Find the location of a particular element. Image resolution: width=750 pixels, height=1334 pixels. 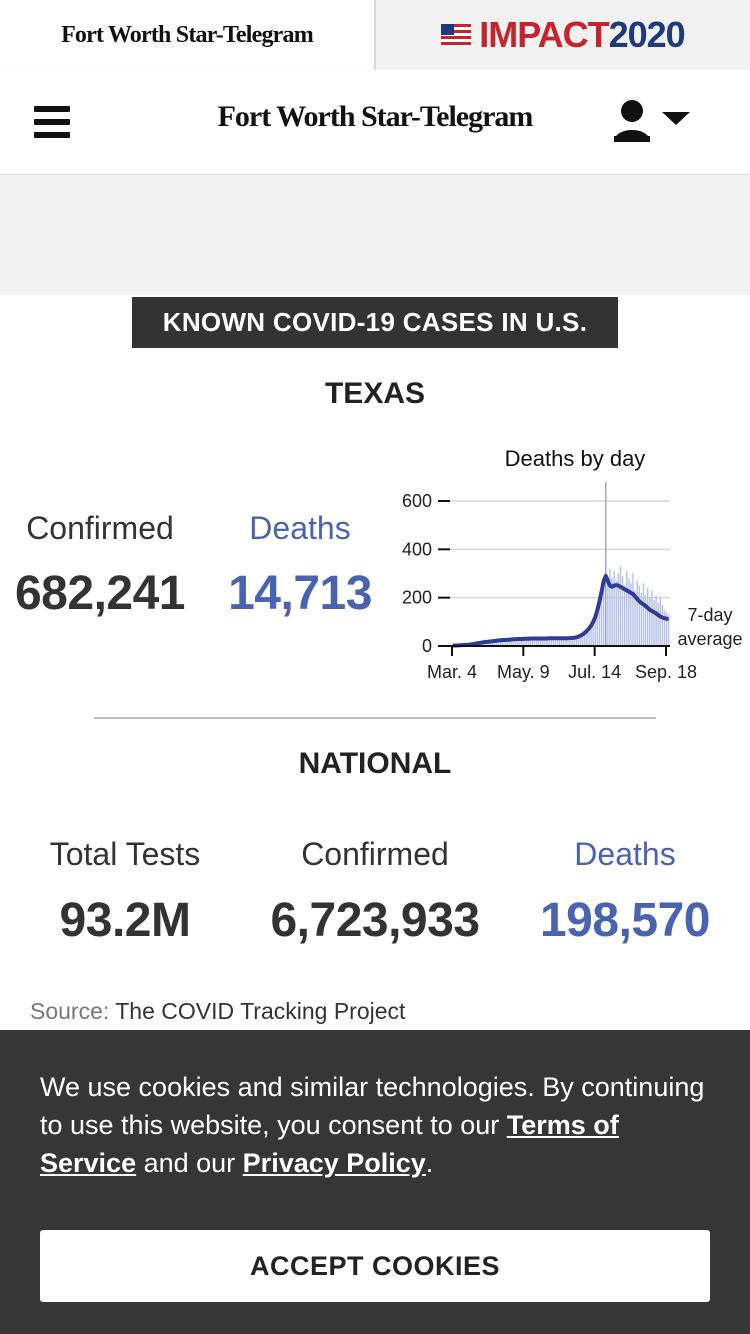

y-tick-label: 200 is located at coordinates (417, 598).